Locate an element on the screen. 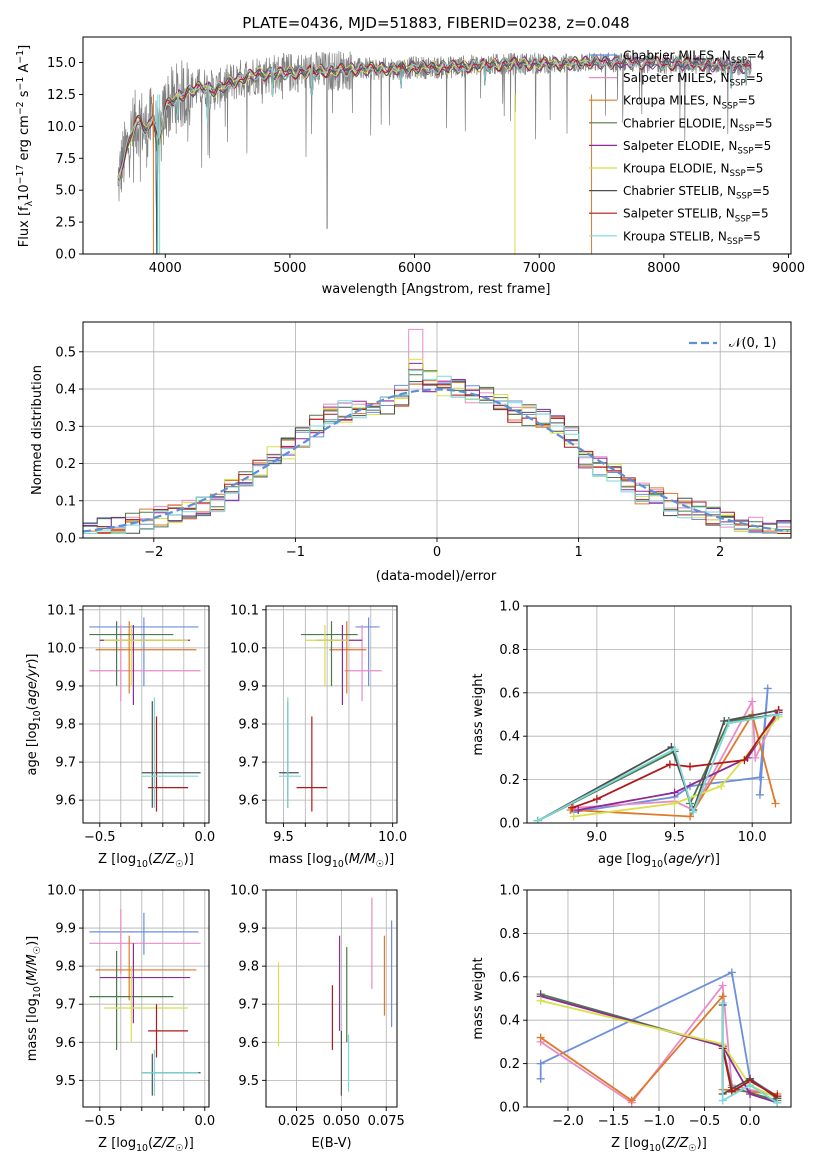 The image size is (819, 1170). legend-label-part-2: =4 is located at coordinates (756, 56).